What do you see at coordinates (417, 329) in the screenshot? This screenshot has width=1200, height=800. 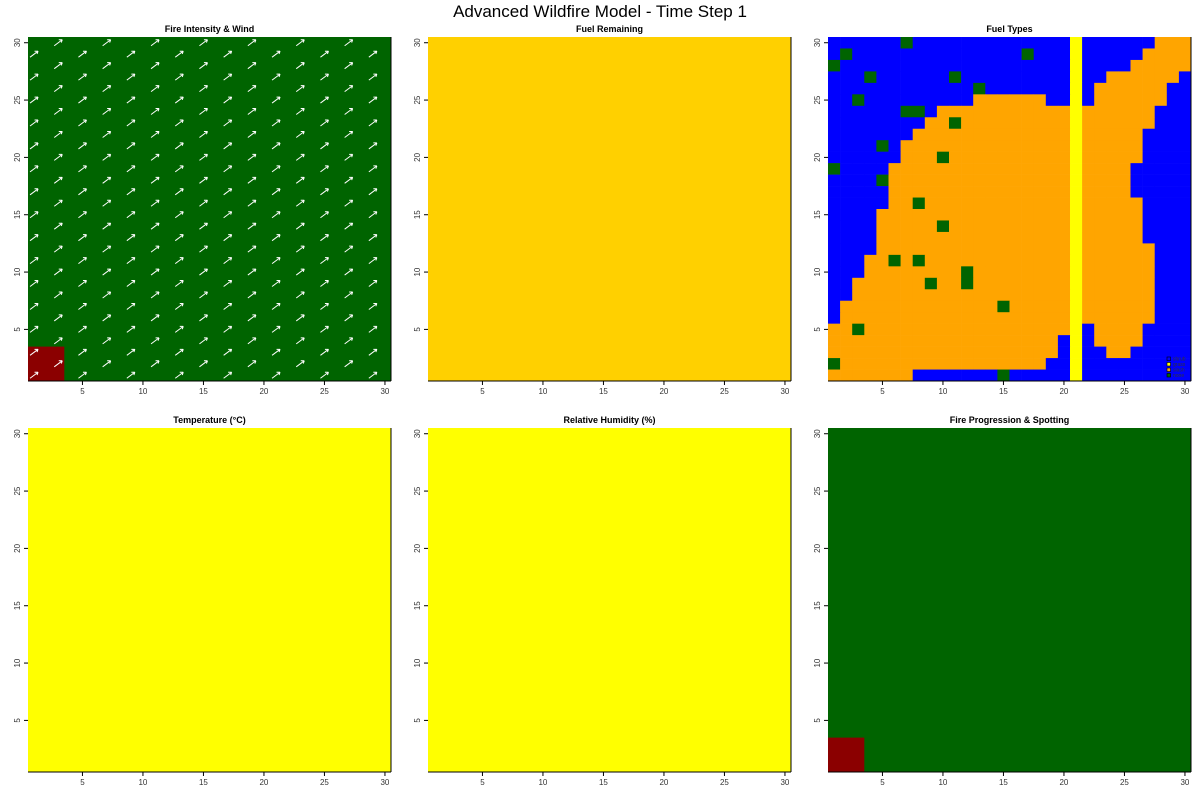 I see `y-tick-label: 5` at bounding box center [417, 329].